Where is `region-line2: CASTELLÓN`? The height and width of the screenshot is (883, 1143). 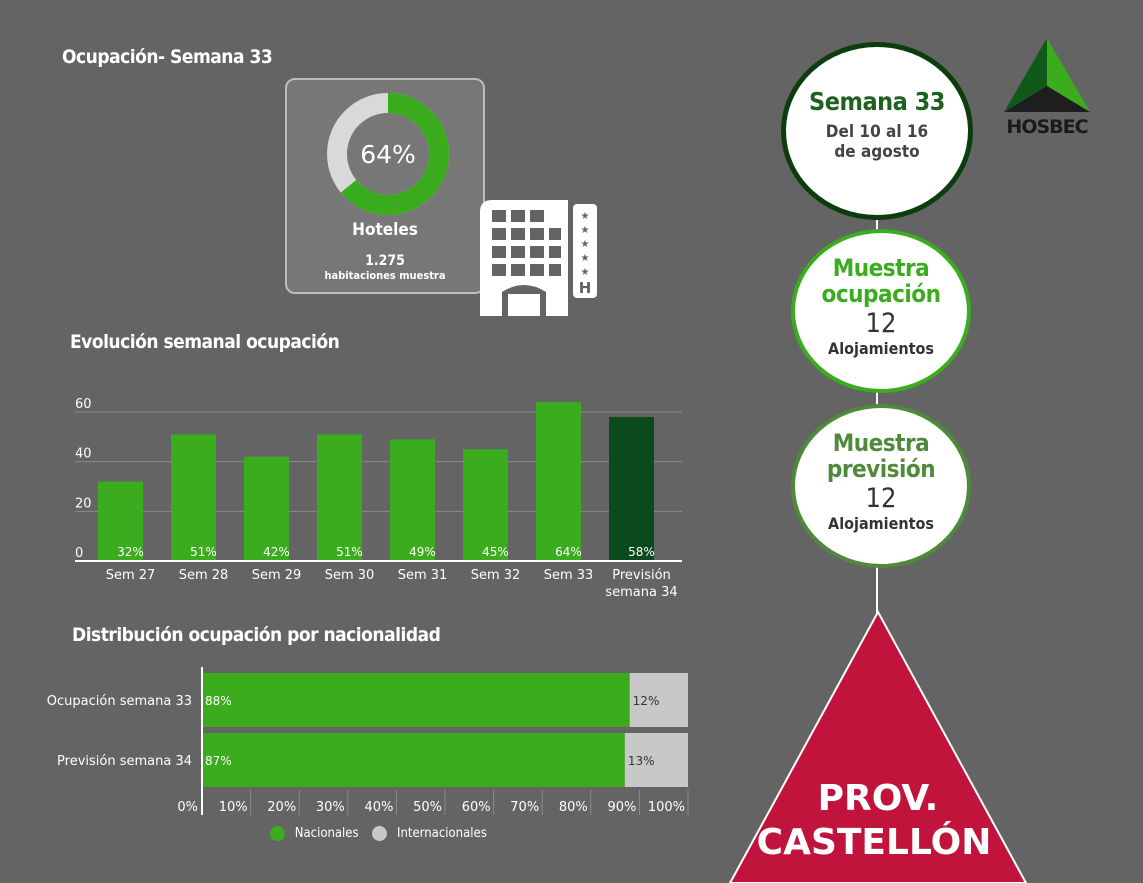 region-line2: CASTELLÓN is located at coordinates (874, 842).